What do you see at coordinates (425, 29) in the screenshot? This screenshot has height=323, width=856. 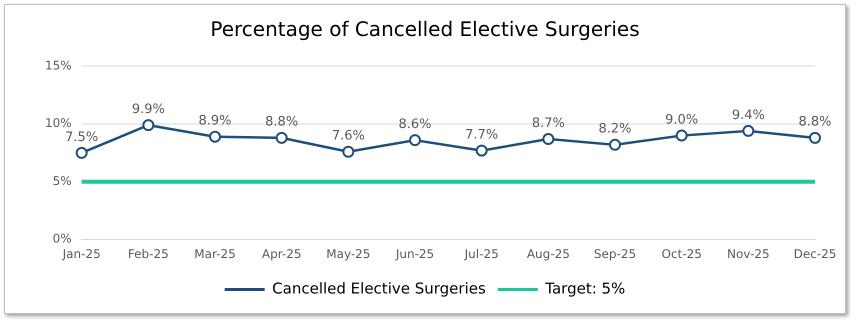 I see `chart-title: Percentage of Cancelled Elective Surgeries` at bounding box center [425, 29].